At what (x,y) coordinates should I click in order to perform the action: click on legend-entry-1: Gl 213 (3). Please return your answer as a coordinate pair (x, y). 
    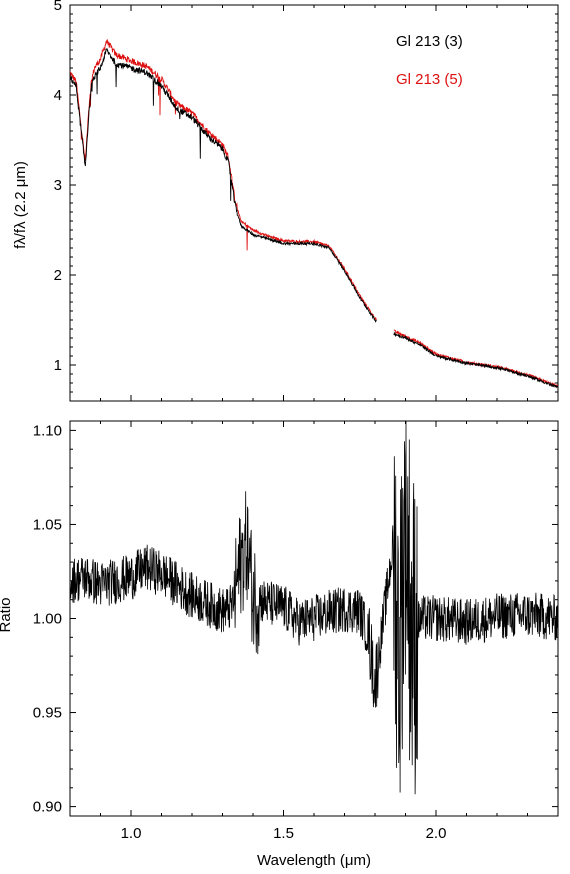
    Looking at the image, I should click on (429, 41).